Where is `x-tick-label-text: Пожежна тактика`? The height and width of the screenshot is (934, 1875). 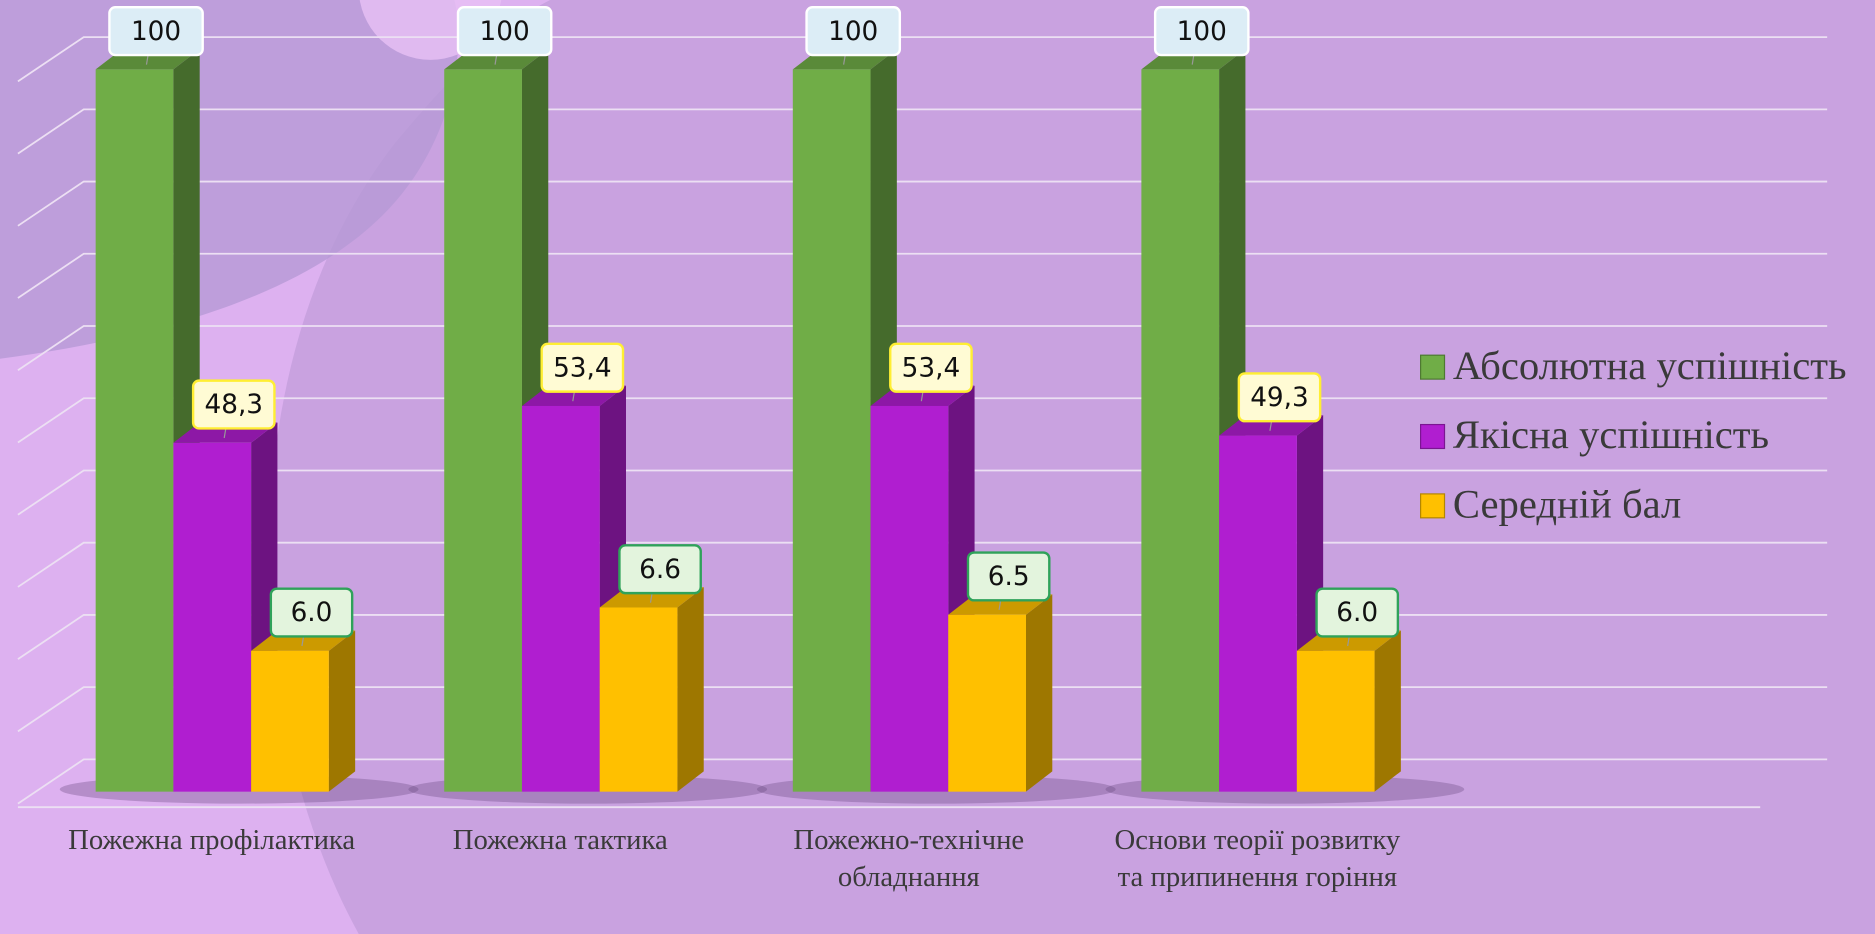
x-tick-label-text: Пожежна тактика is located at coordinates (560, 841).